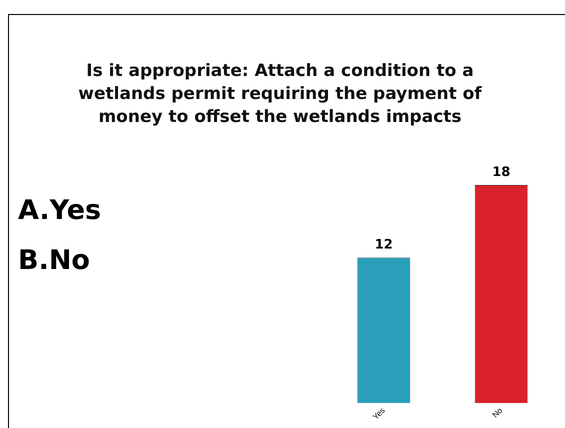  I want to click on data-label: 12, so click(383, 245).